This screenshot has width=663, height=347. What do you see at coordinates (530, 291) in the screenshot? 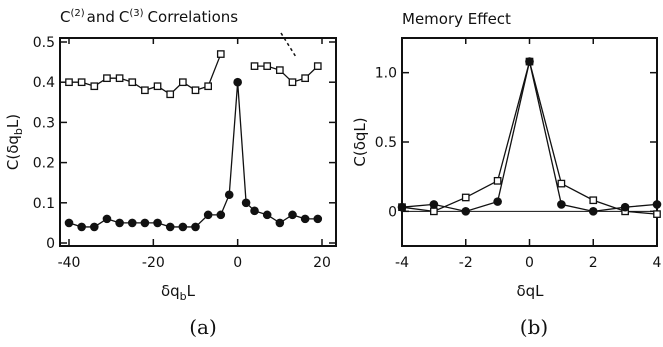
I see `panel-b-xlabel: δqL` at bounding box center [530, 291].